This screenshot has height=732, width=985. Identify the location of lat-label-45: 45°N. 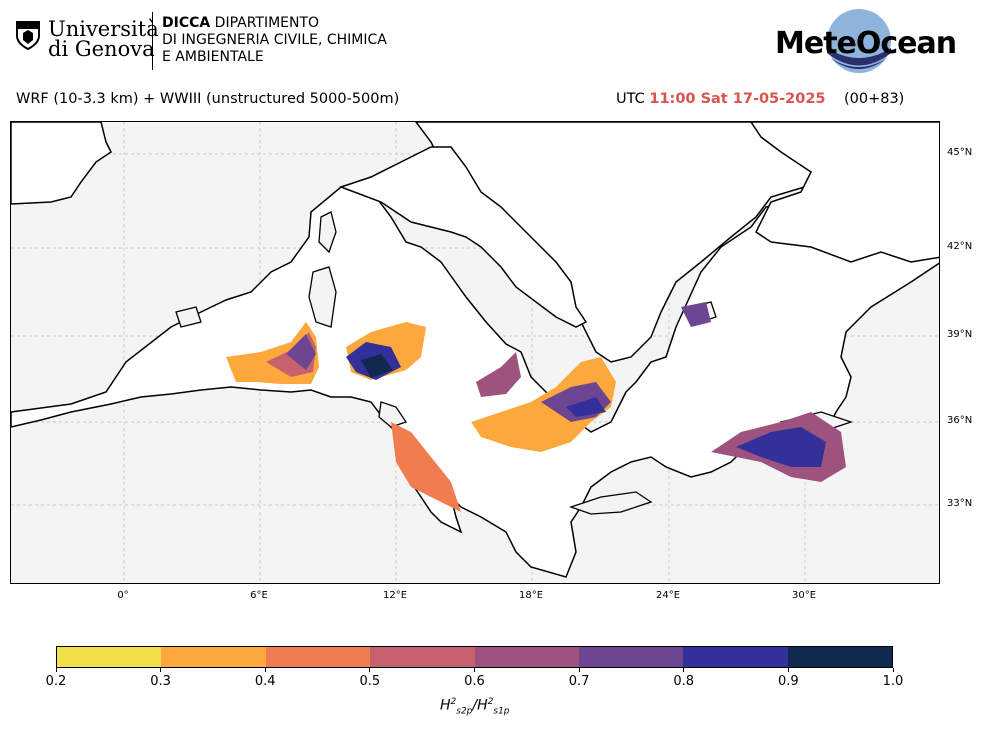
(960, 152).